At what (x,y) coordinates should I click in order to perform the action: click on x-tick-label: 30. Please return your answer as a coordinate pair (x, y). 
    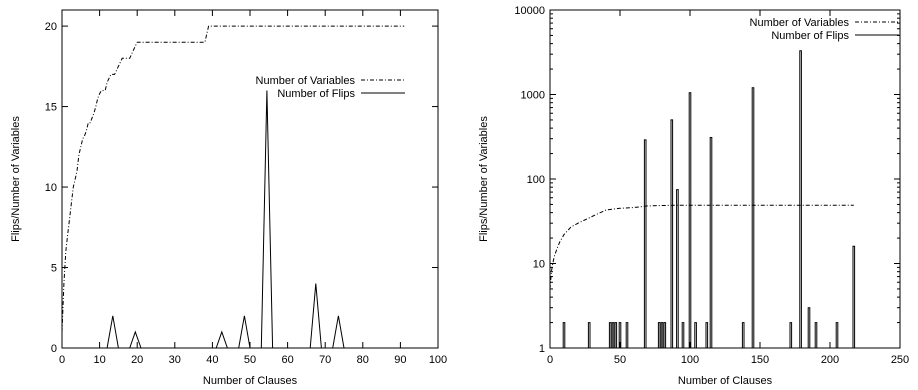
    Looking at the image, I should click on (175, 360).